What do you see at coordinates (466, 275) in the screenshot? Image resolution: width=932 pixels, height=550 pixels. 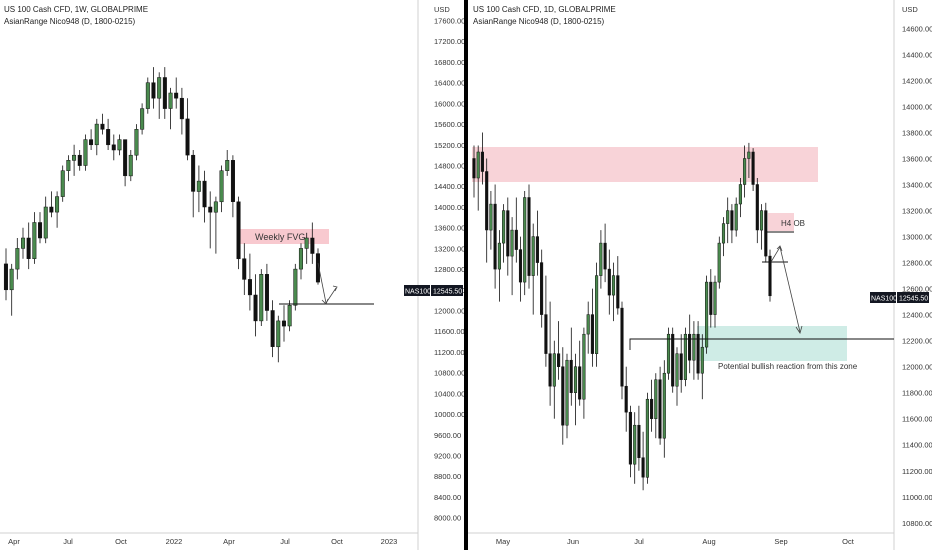 I see `pane-divider` at bounding box center [466, 275].